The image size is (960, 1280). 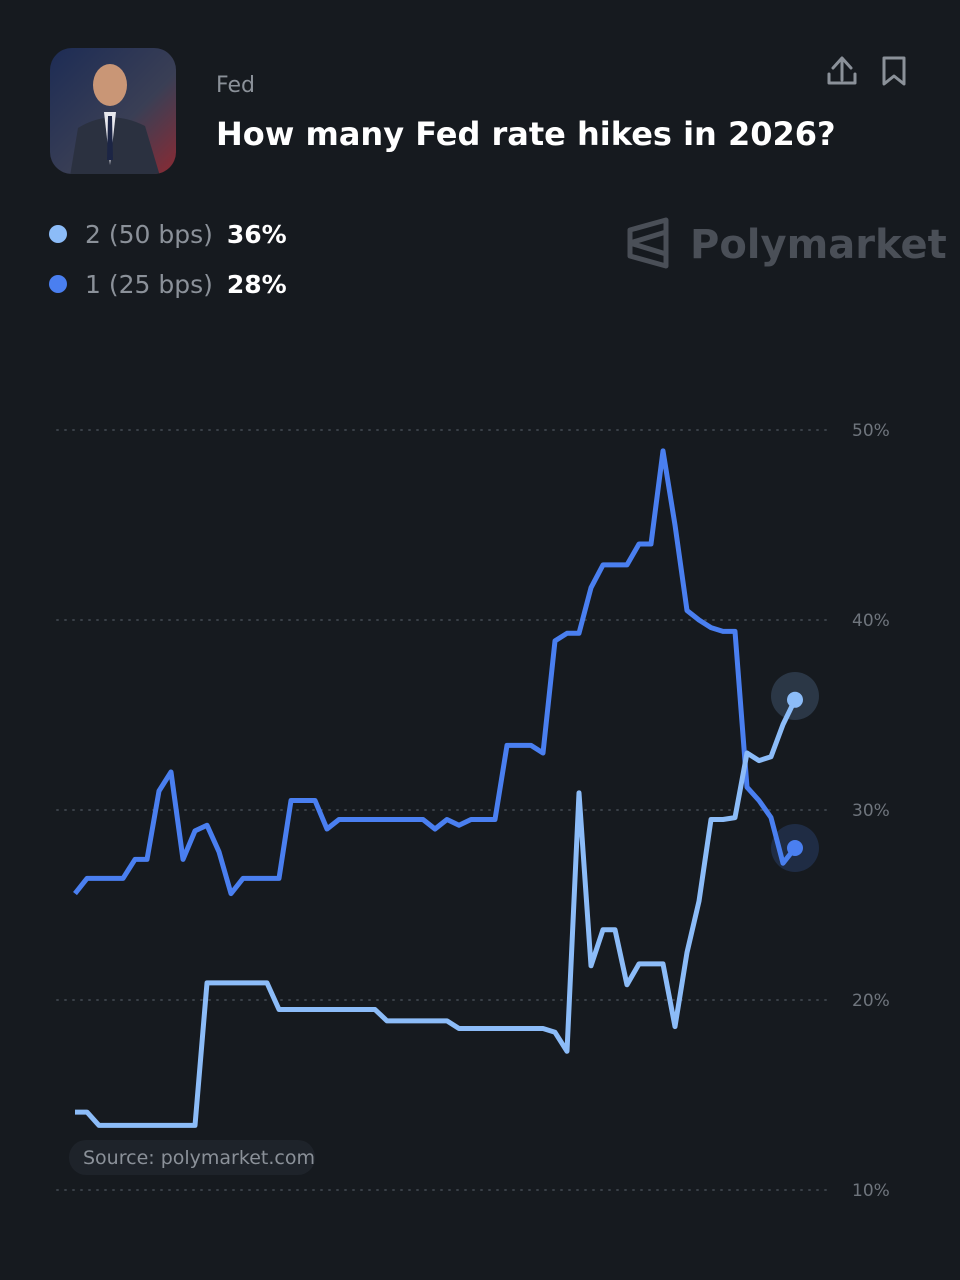 I want to click on y-tick-label: 50%, so click(x=871, y=431).